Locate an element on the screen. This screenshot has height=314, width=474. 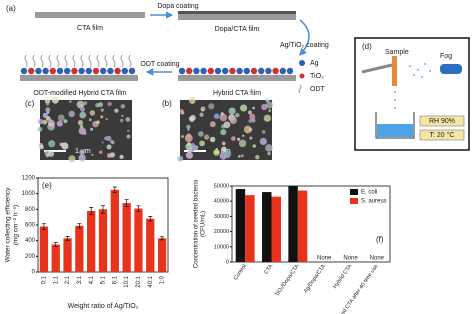
odt-film is located at coordinates (79, 67).